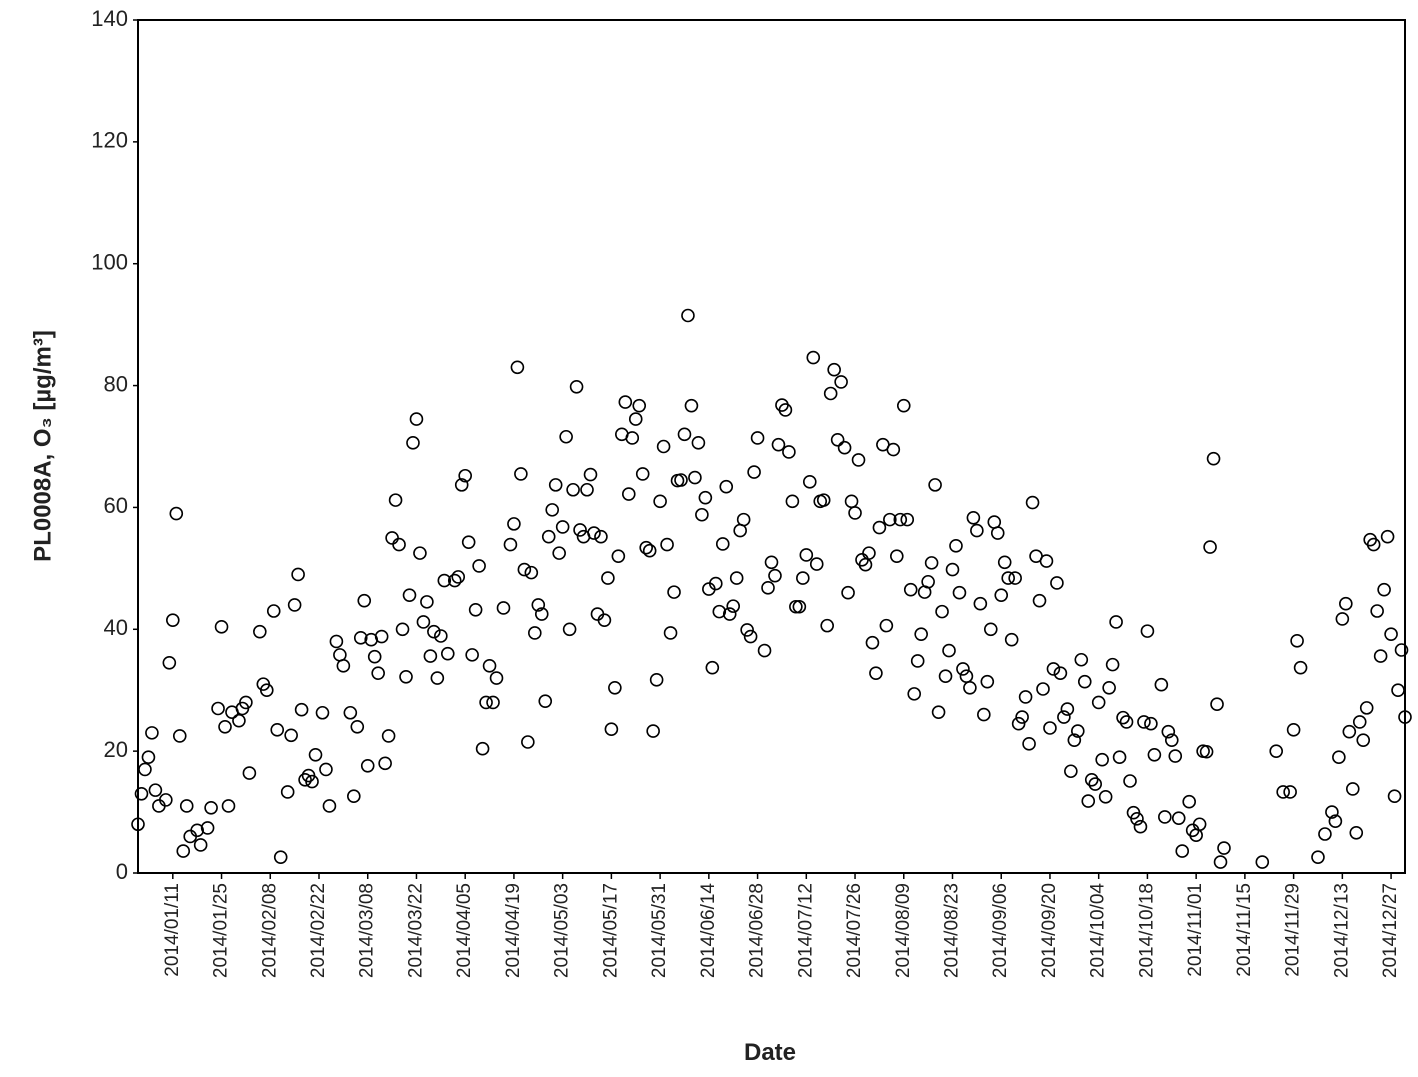 The width and height of the screenshot is (1418, 1077). Describe the element at coordinates (415, 930) in the screenshot. I see `x-tick-label: 2014/03/22` at that location.